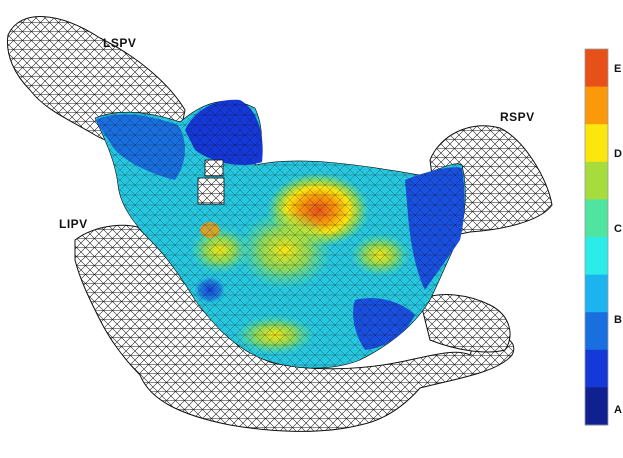  What do you see at coordinates (73, 224) in the screenshot?
I see `label-lipv: LIPV` at bounding box center [73, 224].